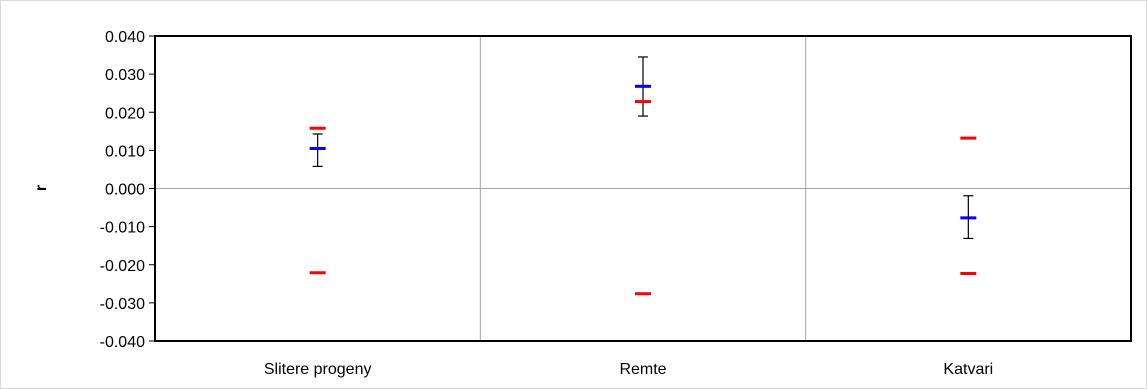 The width and height of the screenshot is (1147, 389). Describe the element at coordinates (125, 37) in the screenshot. I see `y-tick-label: 0.040` at that location.